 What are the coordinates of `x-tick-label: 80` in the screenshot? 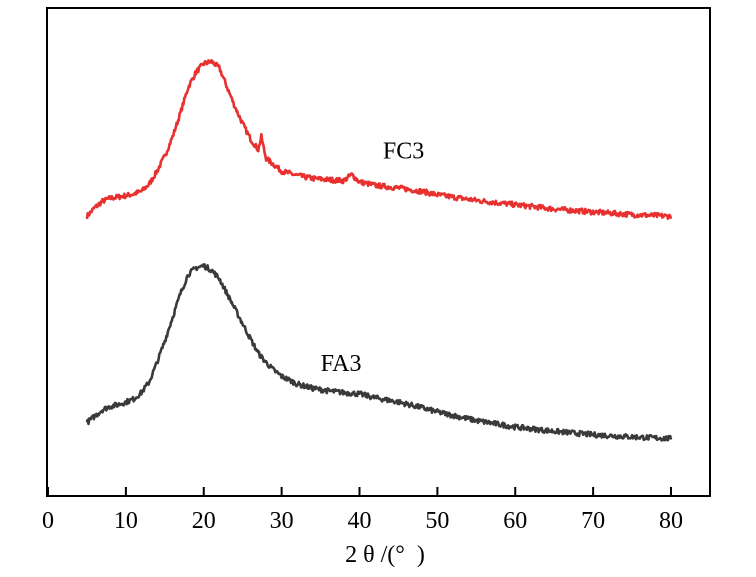 It's located at (671, 521).